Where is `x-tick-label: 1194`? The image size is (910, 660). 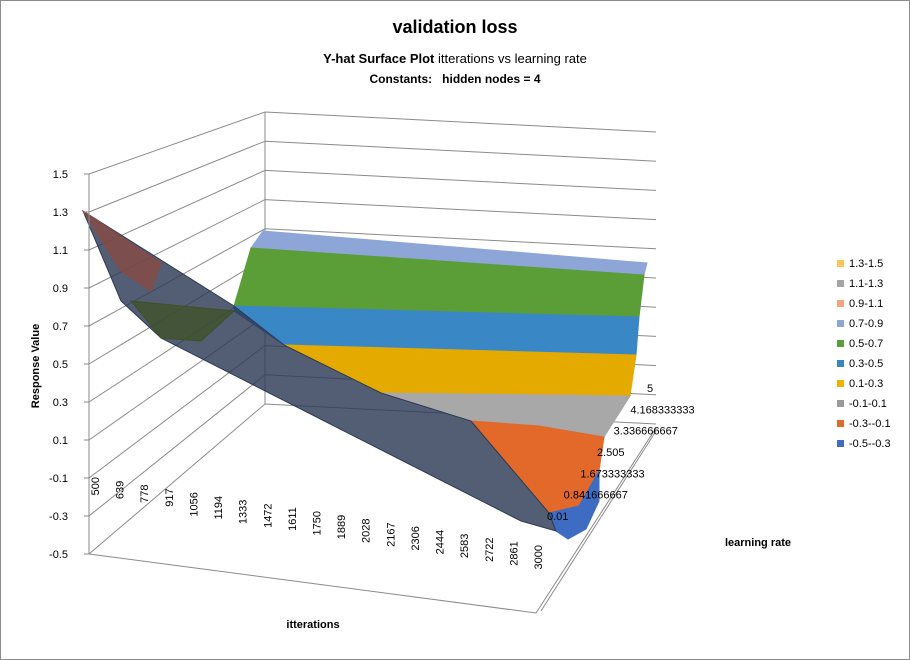 x-tick-label: 1194 is located at coordinates (219, 508).